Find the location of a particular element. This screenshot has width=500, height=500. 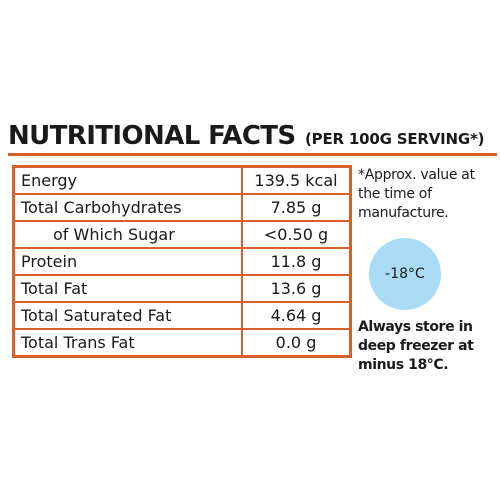

nutrient-name: Total Trans Fat is located at coordinates (127, 343).